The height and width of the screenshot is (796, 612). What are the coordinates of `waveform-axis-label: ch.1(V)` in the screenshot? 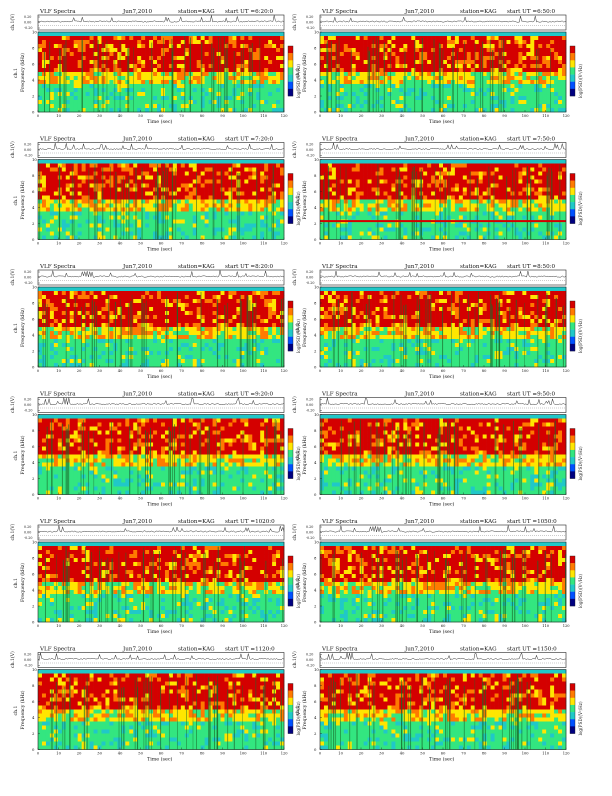 It's located at (12, 21).